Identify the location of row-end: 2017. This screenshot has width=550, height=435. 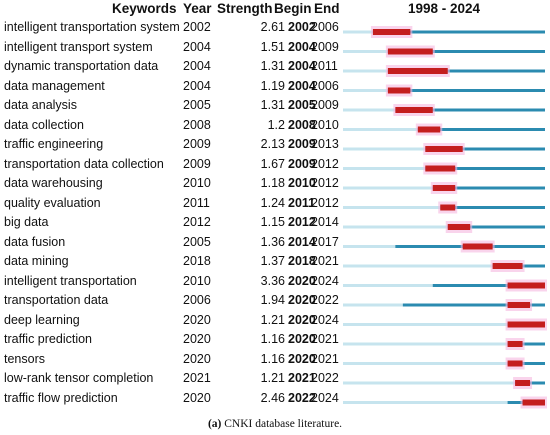
(325, 241).